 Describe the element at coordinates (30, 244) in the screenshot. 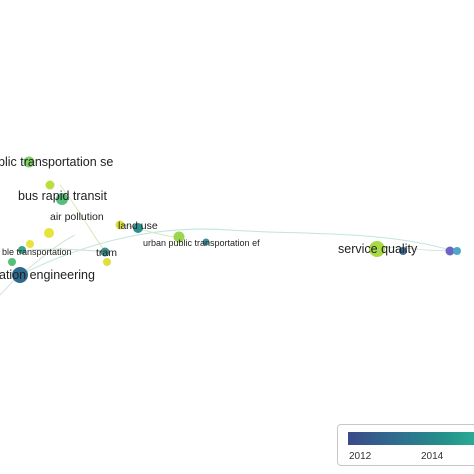

I see `node-yellow-small` at that location.